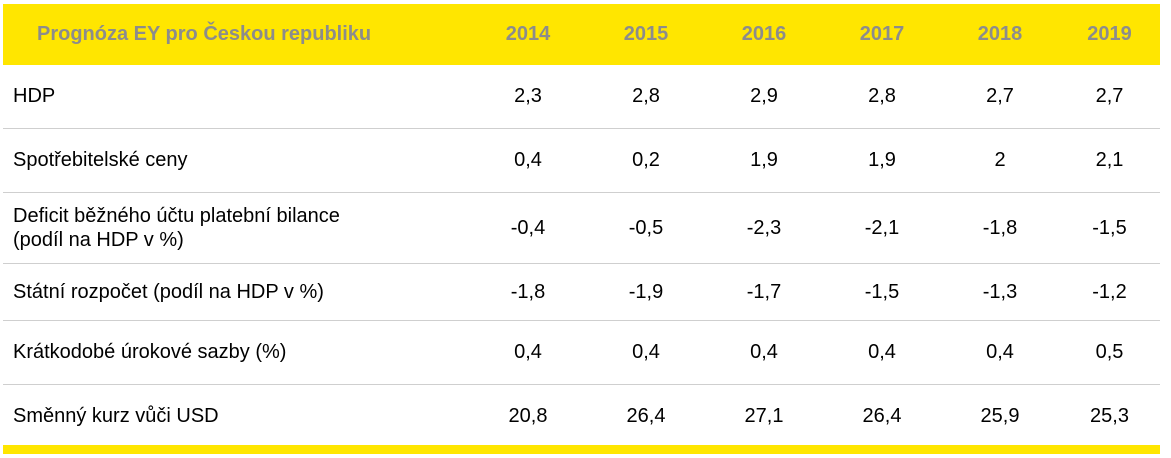 This screenshot has height=458, width=1171. I want to click on table-cell: -1,3, so click(1000, 291).